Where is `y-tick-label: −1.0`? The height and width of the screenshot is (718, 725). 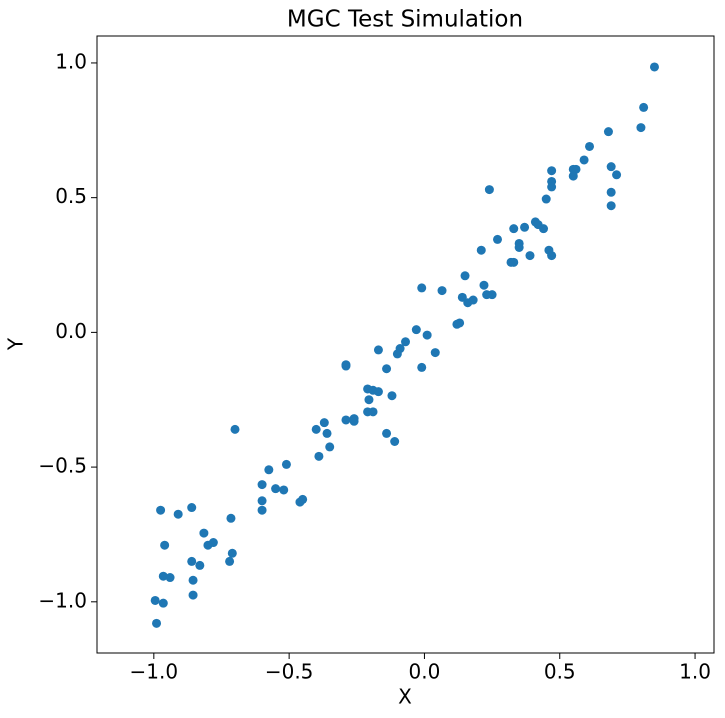
y-tick-label: −1.0 is located at coordinates (62, 600).